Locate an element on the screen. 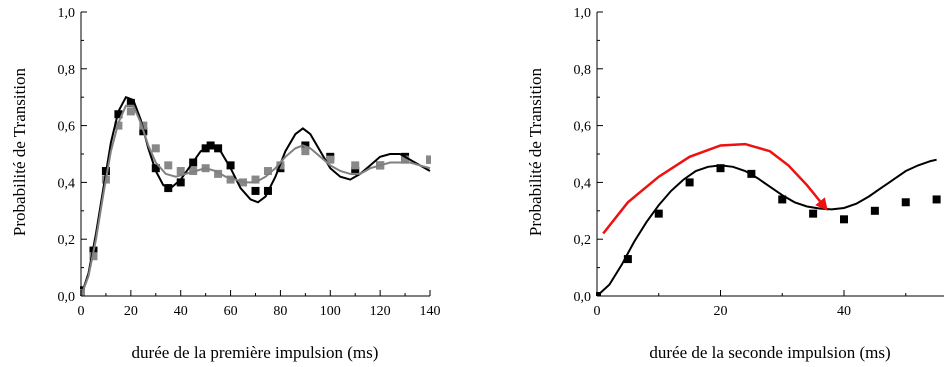 The height and width of the screenshot is (367, 944). chart-left-x-tick-label: 80 is located at coordinates (280, 311).